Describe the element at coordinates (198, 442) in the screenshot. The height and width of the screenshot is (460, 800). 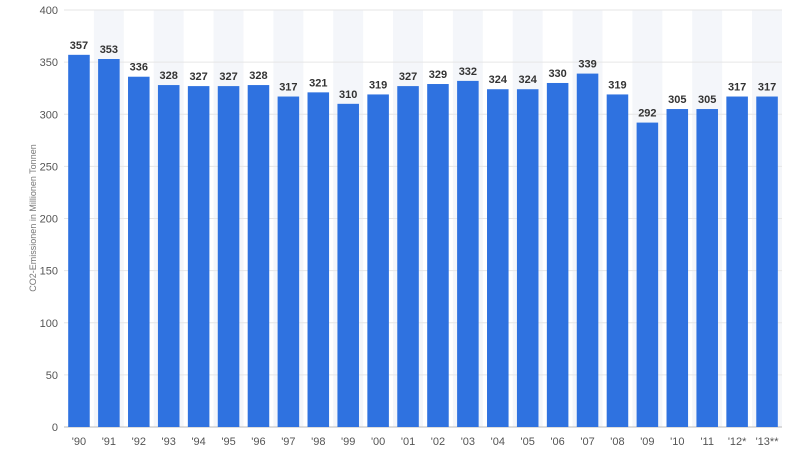
I see `x-tick-label: '94` at that location.